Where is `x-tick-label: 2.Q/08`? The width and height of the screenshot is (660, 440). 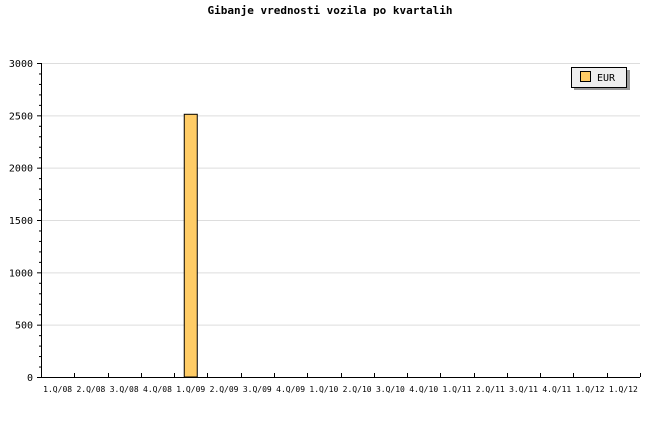 x-tick-label: 2.Q/08 is located at coordinates (90, 389).